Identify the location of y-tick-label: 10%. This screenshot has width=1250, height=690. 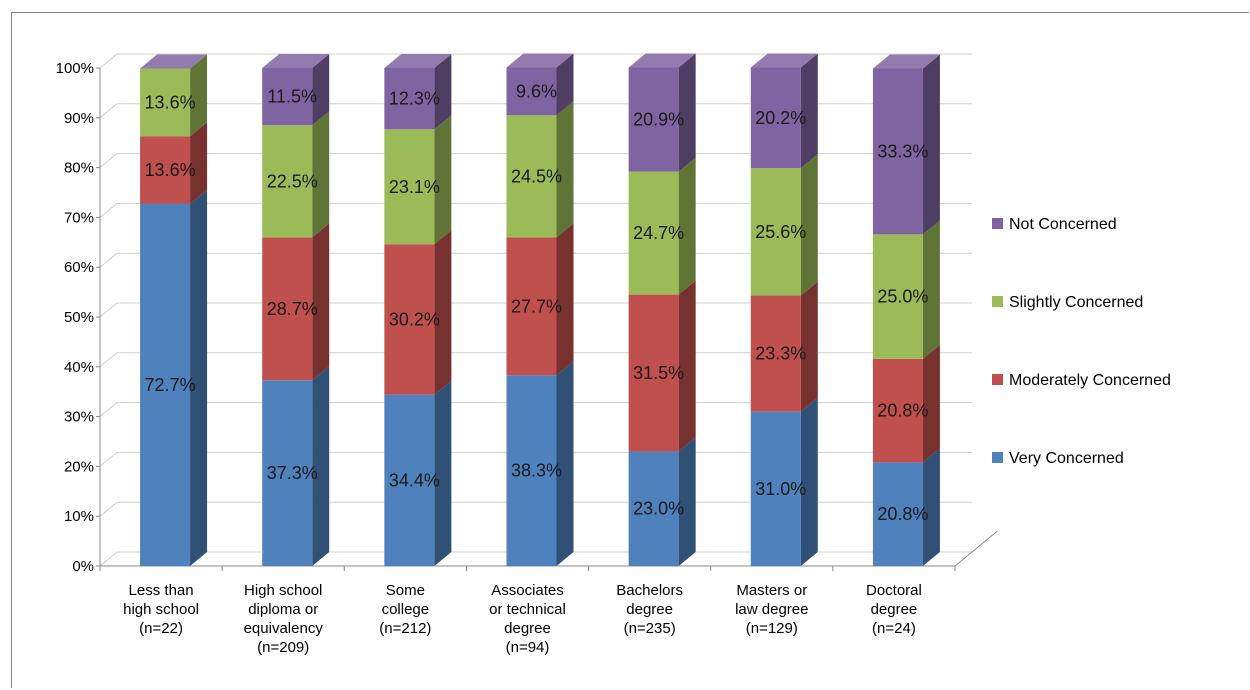
(79, 516).